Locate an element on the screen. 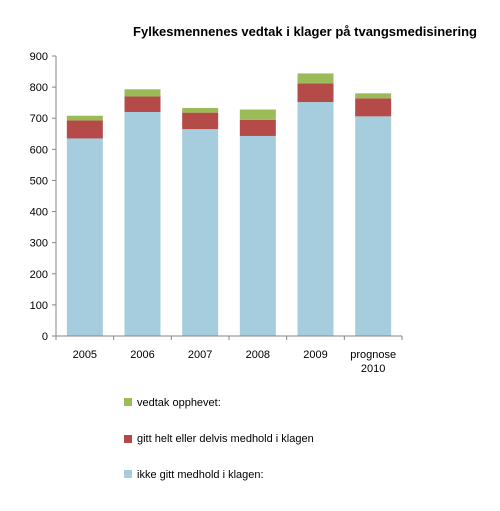  x-tick-label: 2008 is located at coordinates (258, 355).